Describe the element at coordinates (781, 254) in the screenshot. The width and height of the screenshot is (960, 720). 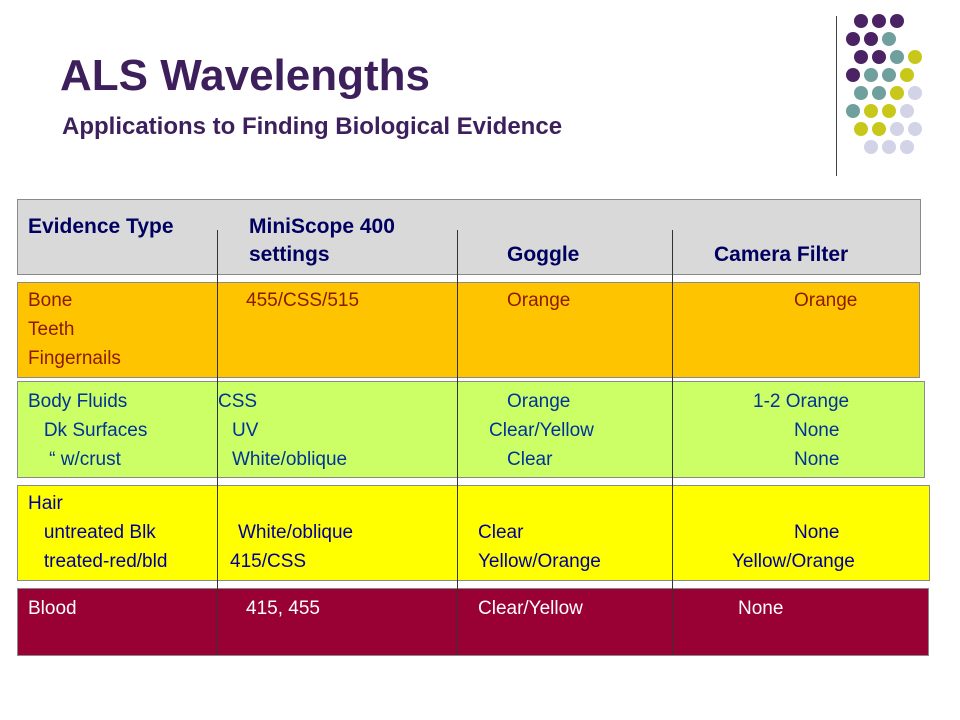
I see `header-camera-filter: Camera Filter` at that location.